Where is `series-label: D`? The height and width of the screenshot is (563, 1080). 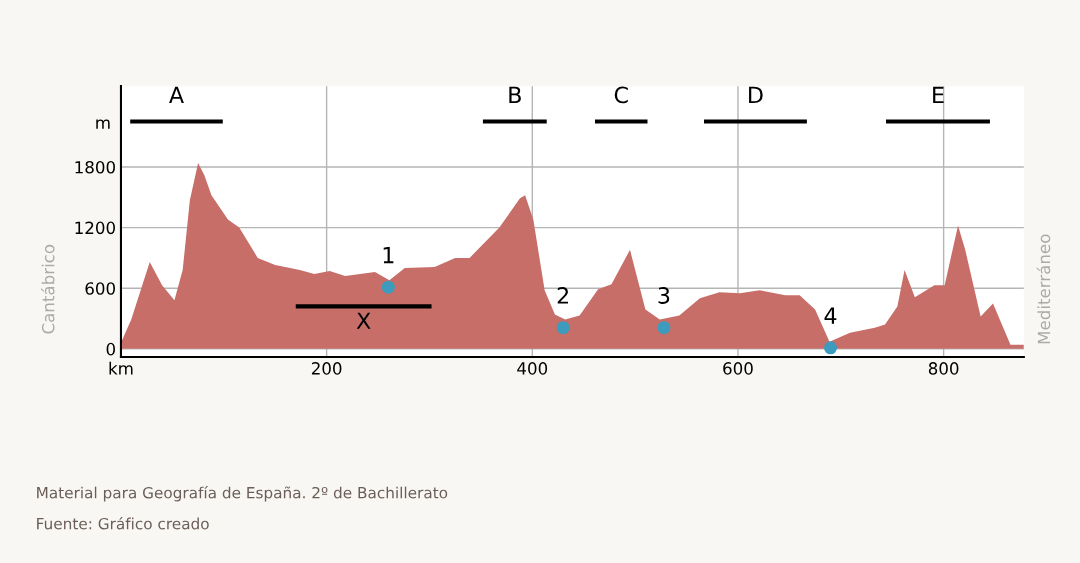 series-label: D is located at coordinates (756, 94).